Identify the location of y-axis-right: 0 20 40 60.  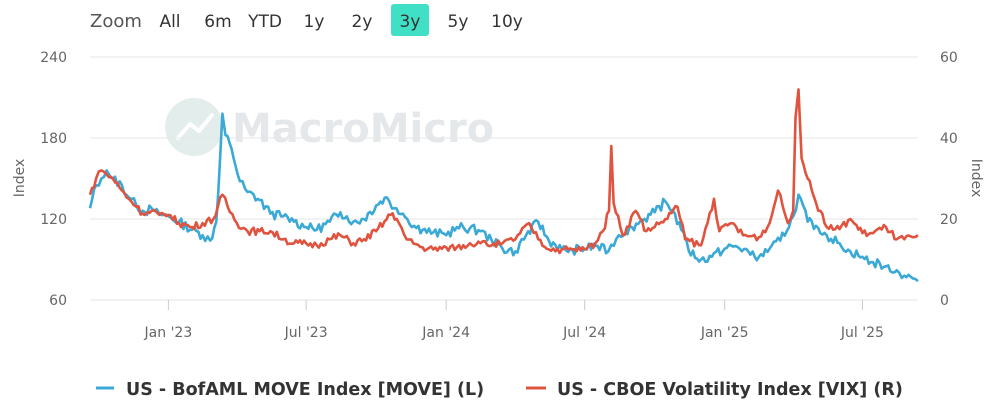
(949, 179).